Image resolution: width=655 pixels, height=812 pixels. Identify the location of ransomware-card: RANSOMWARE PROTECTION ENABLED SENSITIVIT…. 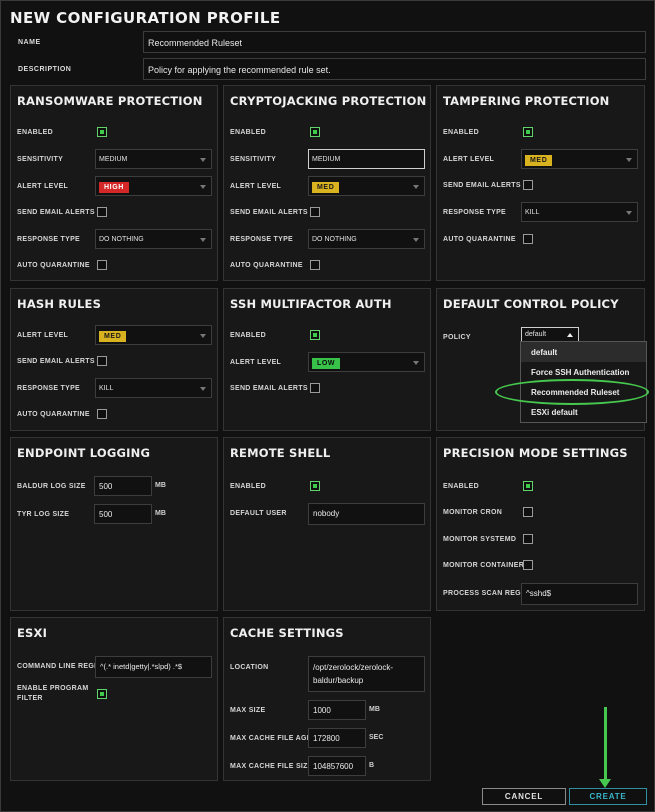
(114, 183).